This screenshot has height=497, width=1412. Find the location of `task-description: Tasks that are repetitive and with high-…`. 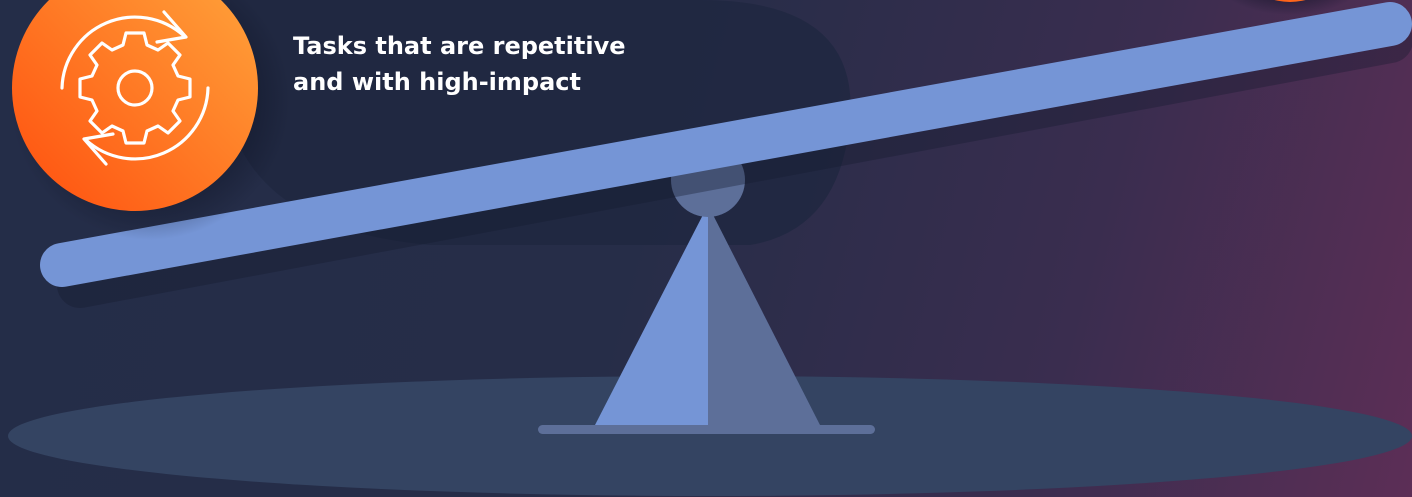

task-description: Tasks that are repetitive and with high-… is located at coordinates (503, 64).